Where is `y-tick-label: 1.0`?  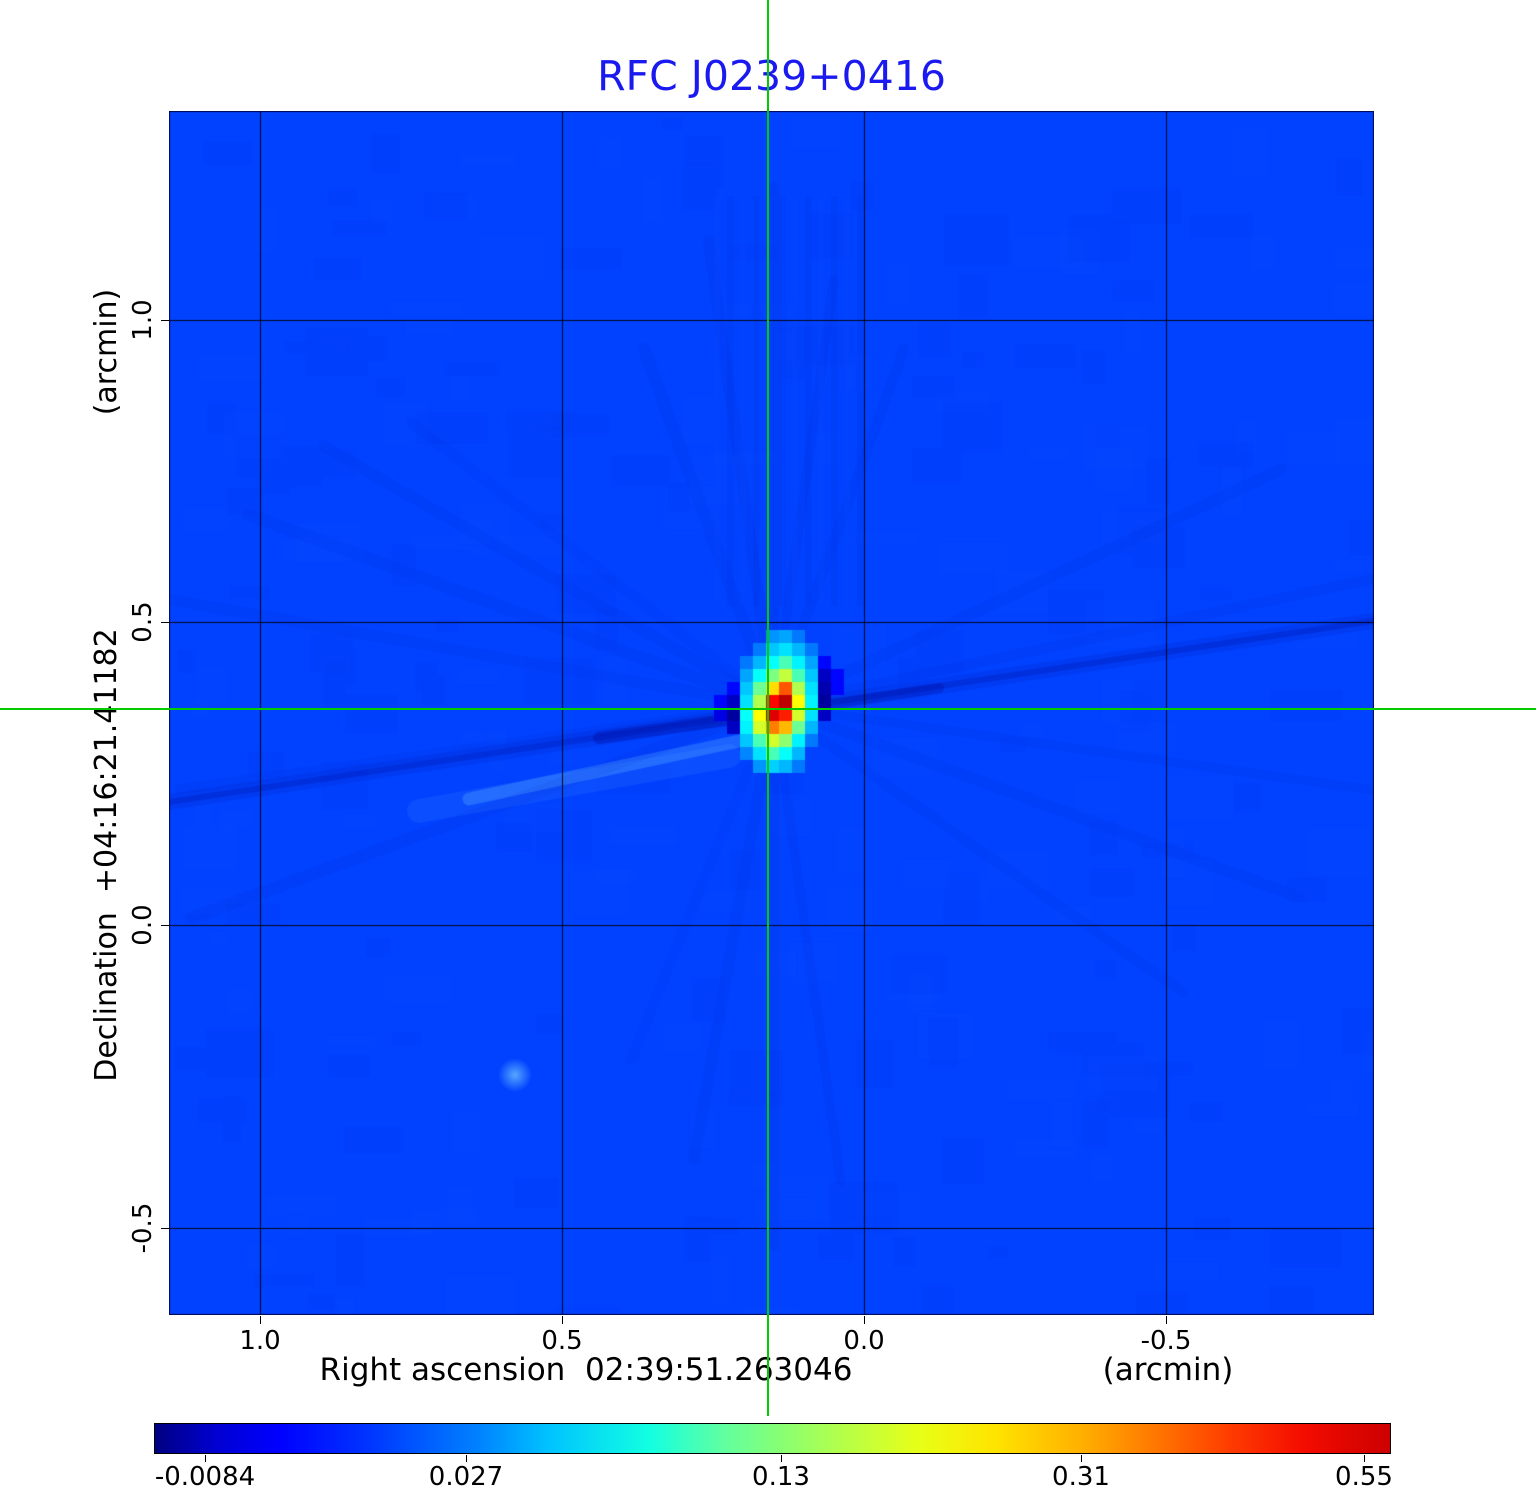 y-tick-label: 1.0 is located at coordinates (143, 320).